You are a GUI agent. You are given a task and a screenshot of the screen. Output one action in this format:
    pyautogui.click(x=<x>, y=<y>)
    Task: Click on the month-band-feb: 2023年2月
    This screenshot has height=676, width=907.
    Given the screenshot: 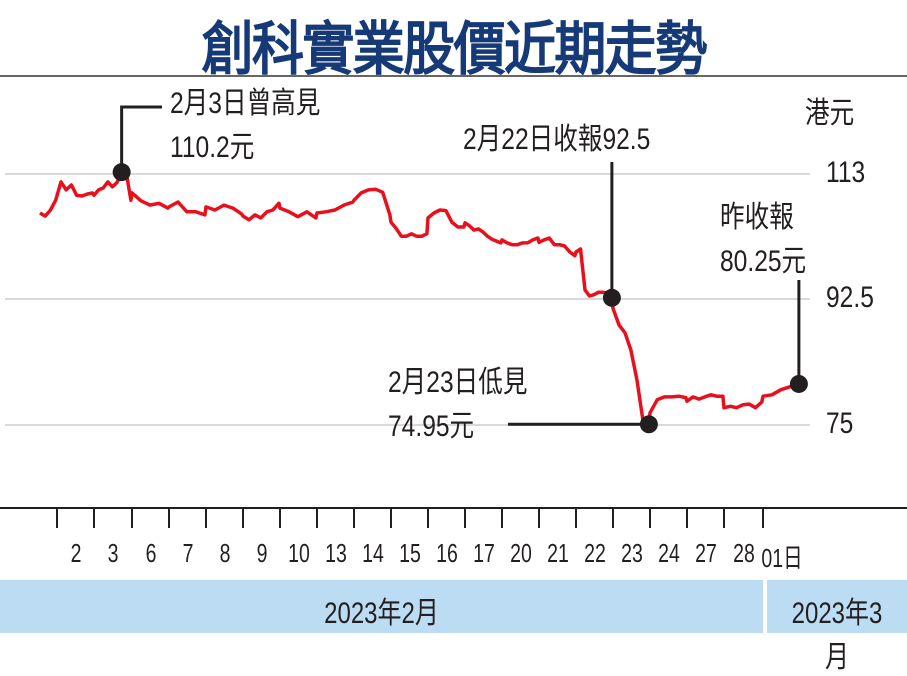 What is the action you would take?
    pyautogui.click(x=381, y=606)
    